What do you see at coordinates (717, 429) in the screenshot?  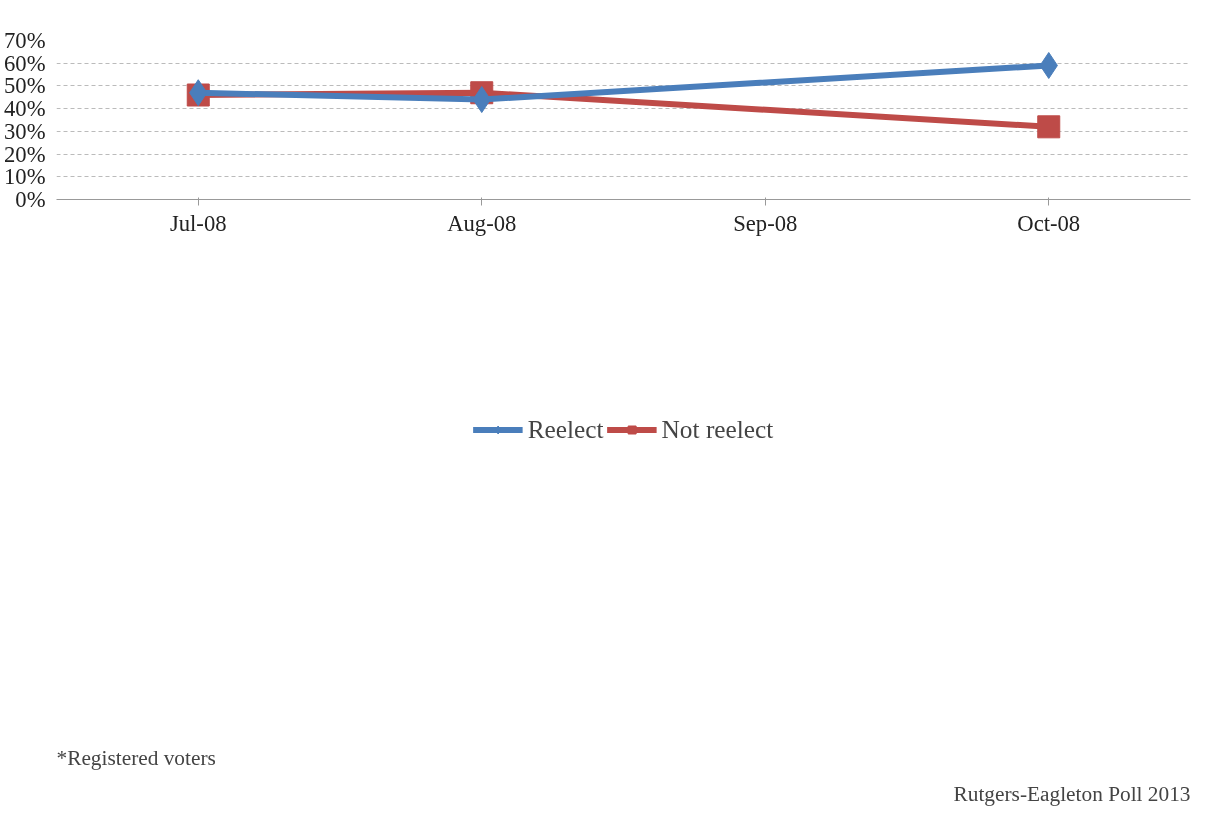 I see `legend-label: Not reelect` at bounding box center [717, 429].